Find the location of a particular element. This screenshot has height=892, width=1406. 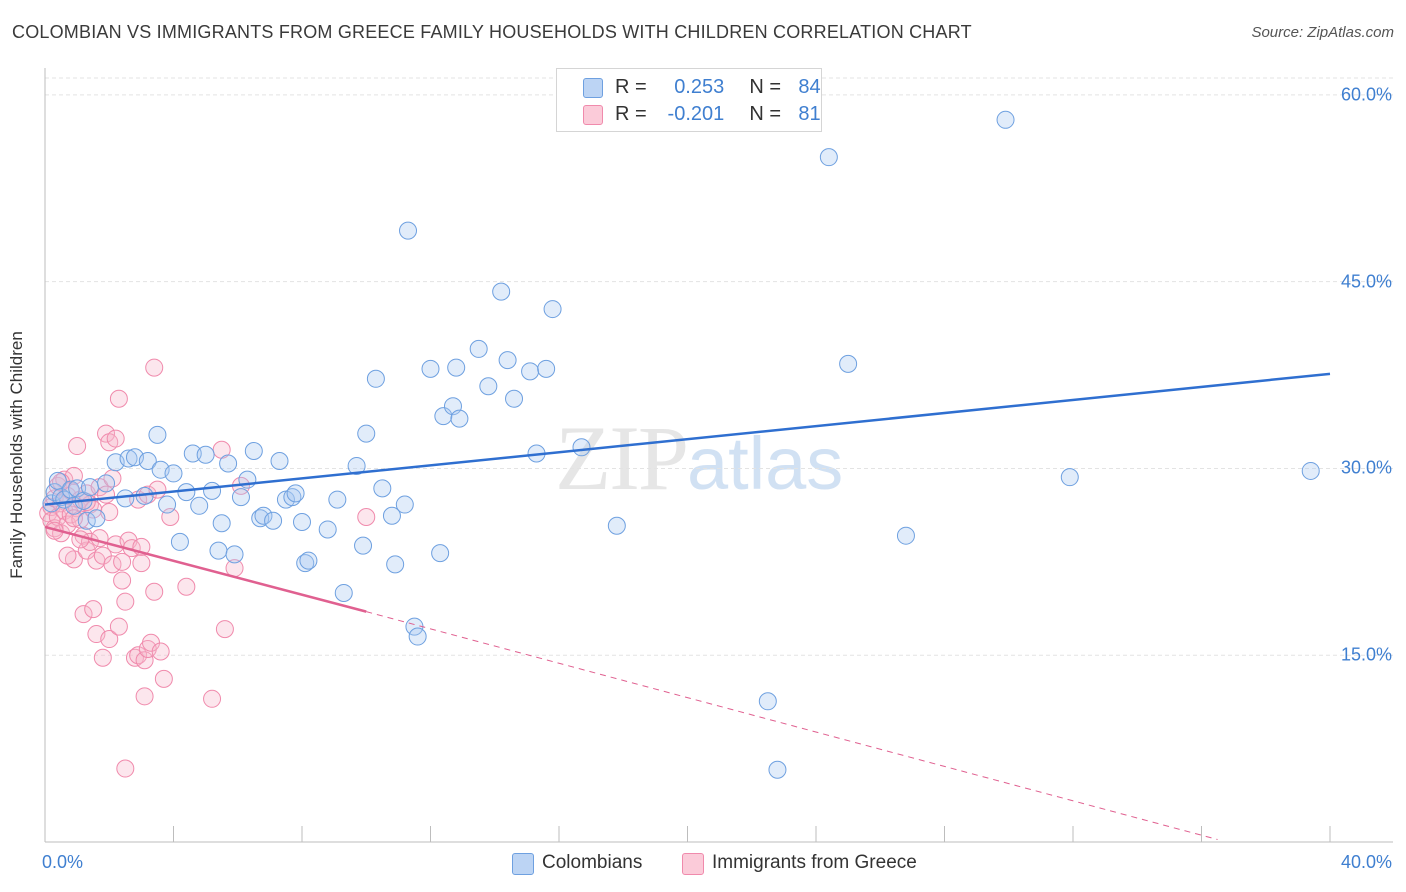

y-tick-label: 15.0% is located at coordinates (1366, 654).